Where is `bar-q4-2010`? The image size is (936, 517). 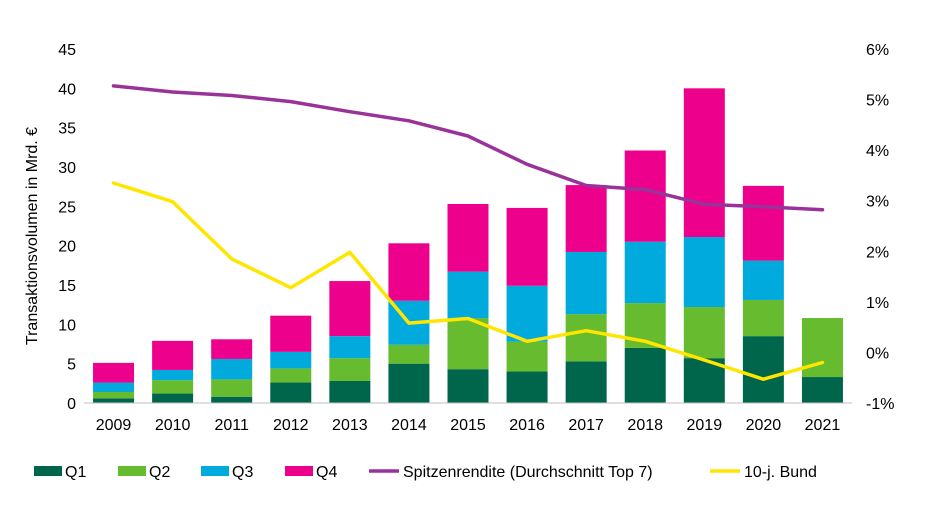 bar-q4-2010 is located at coordinates (173, 355).